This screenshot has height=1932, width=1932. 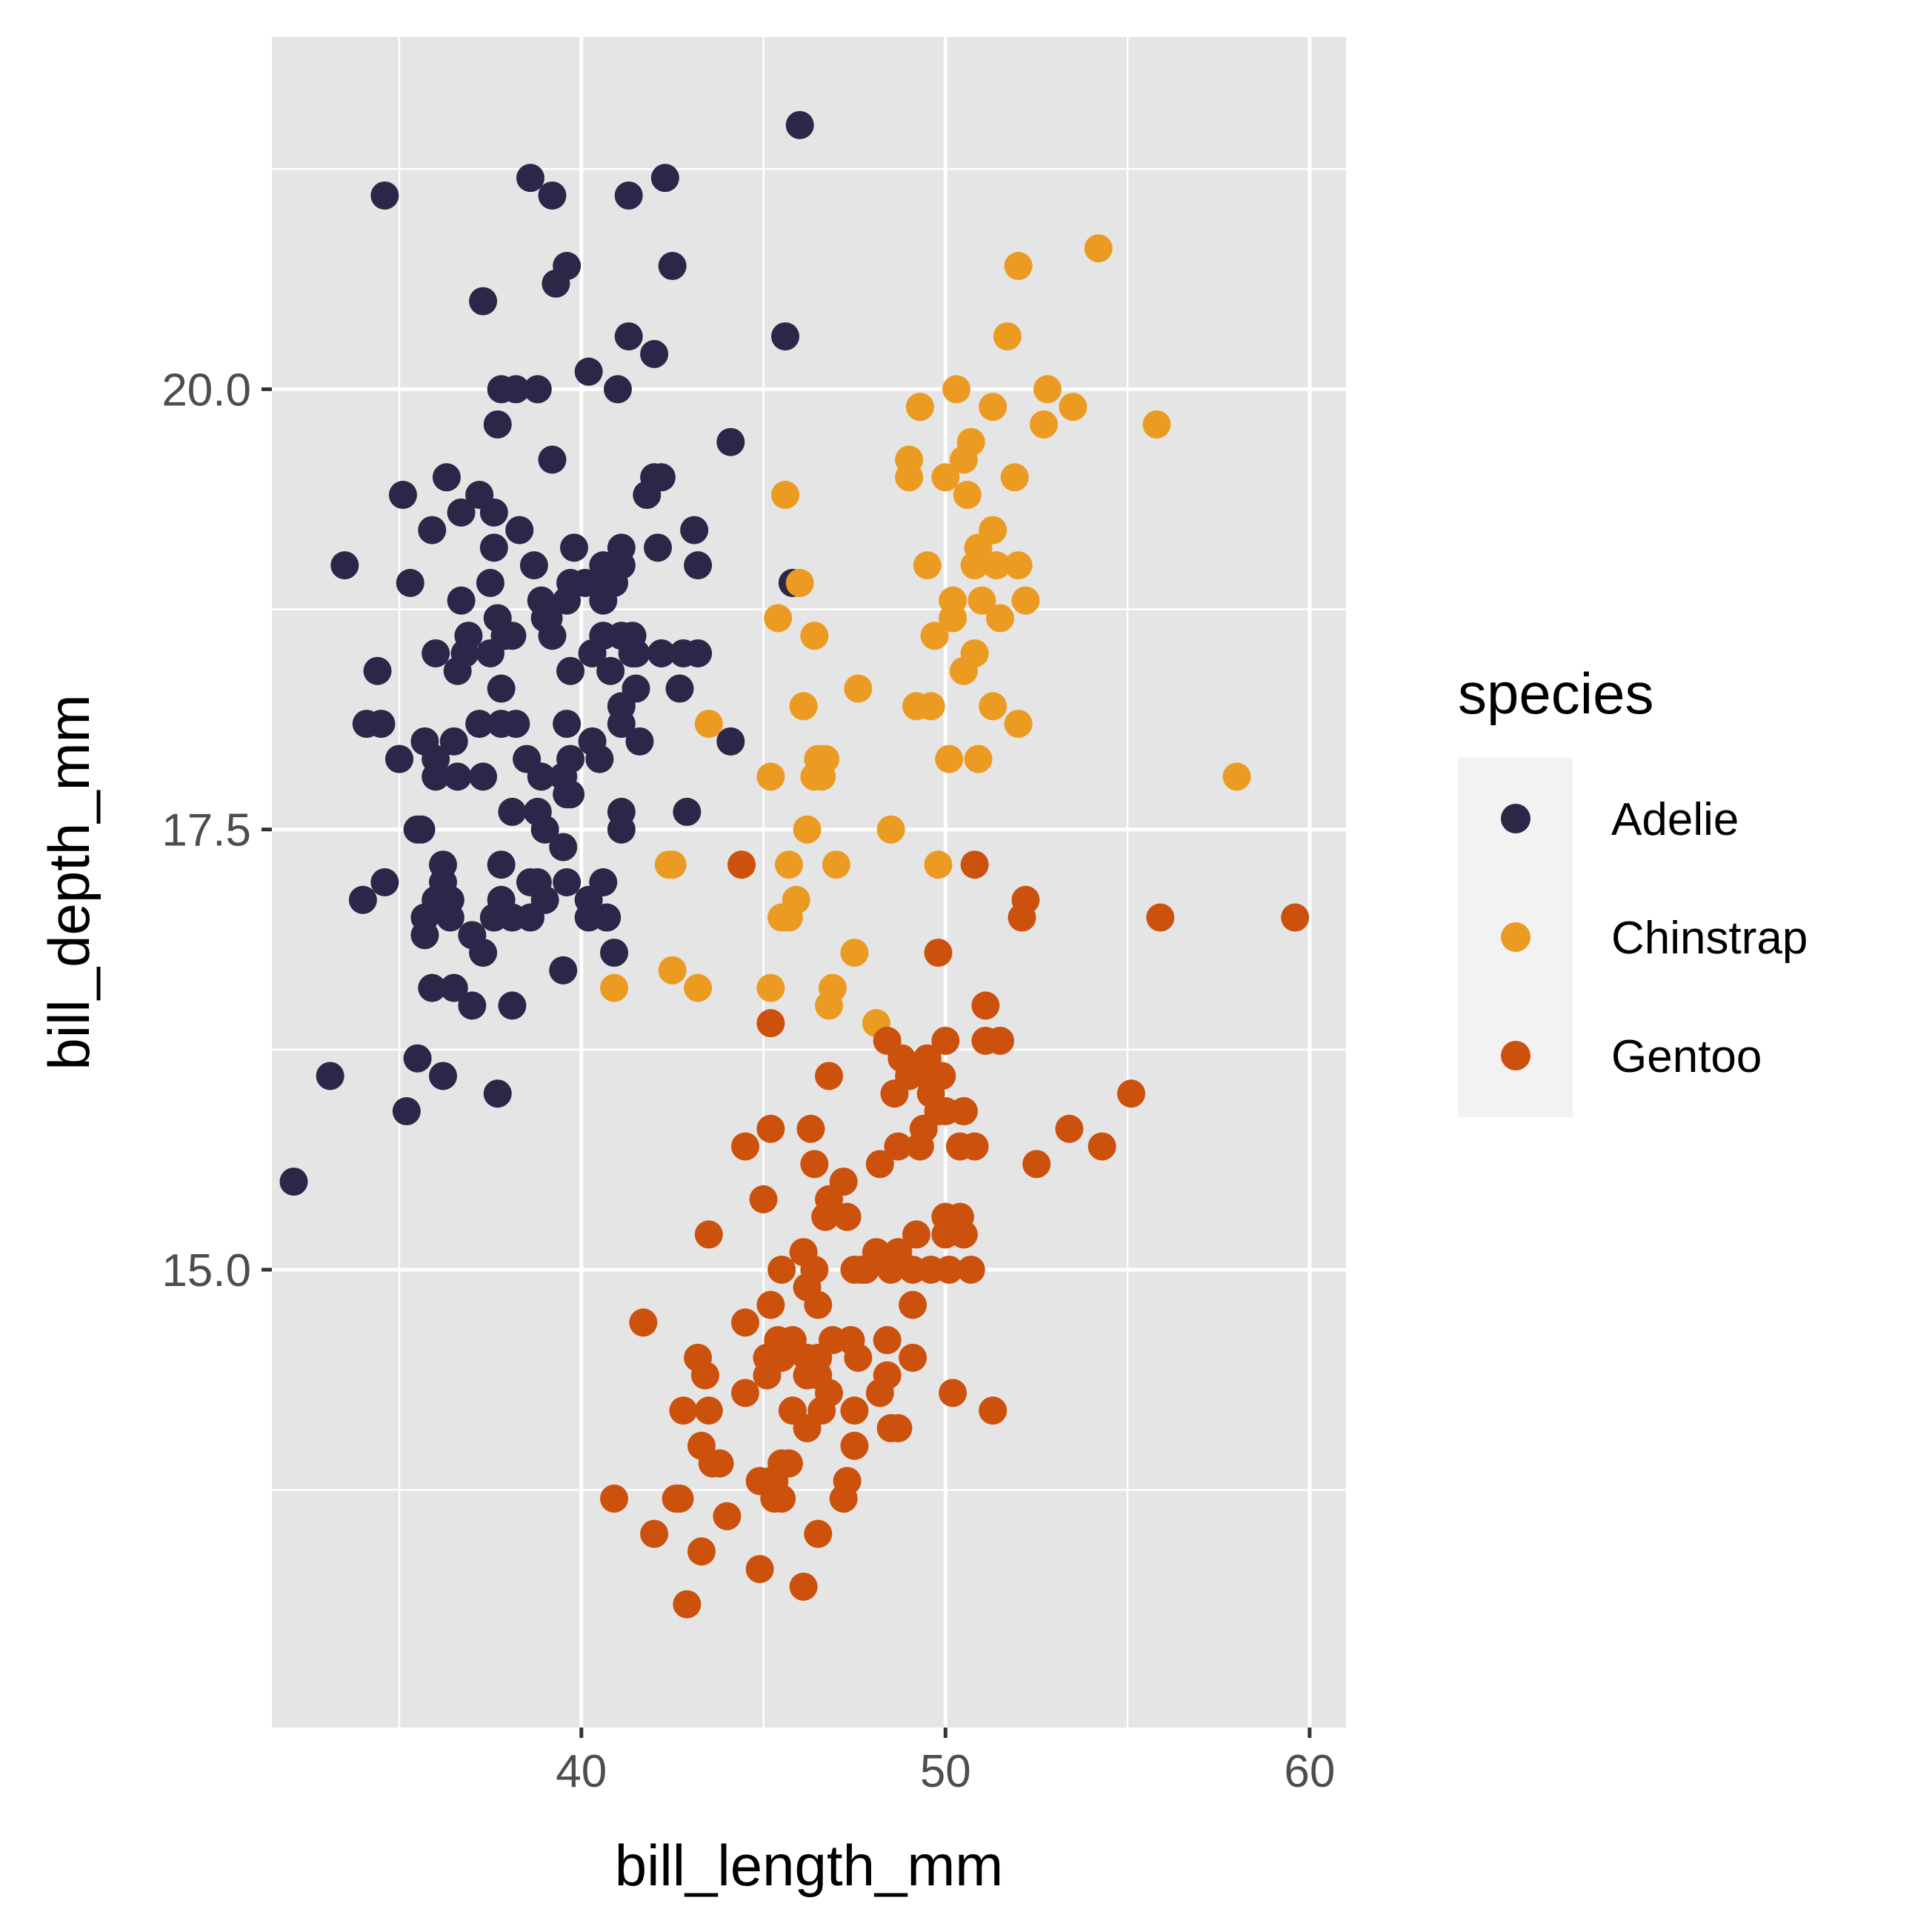 I want to click on legend-item-gentoo: Gentoo, so click(x=1632, y=1057).